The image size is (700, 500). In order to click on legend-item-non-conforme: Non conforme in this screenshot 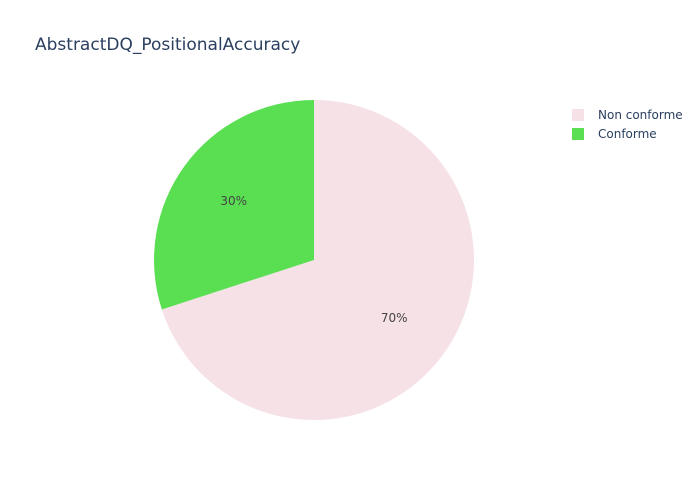, I will do `click(627, 115)`.